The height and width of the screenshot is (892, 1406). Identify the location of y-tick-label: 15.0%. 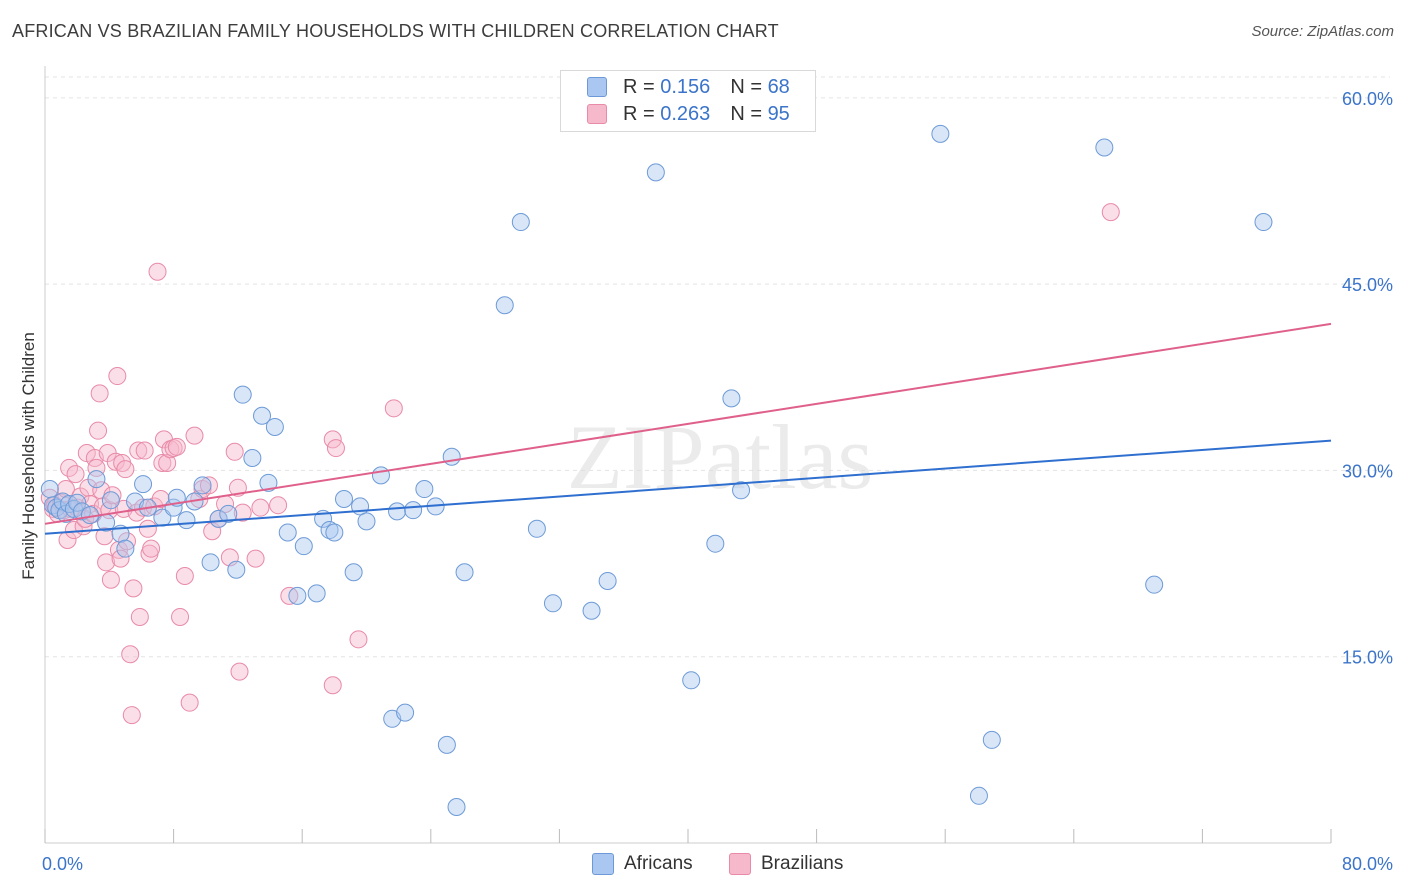
(1367, 658).